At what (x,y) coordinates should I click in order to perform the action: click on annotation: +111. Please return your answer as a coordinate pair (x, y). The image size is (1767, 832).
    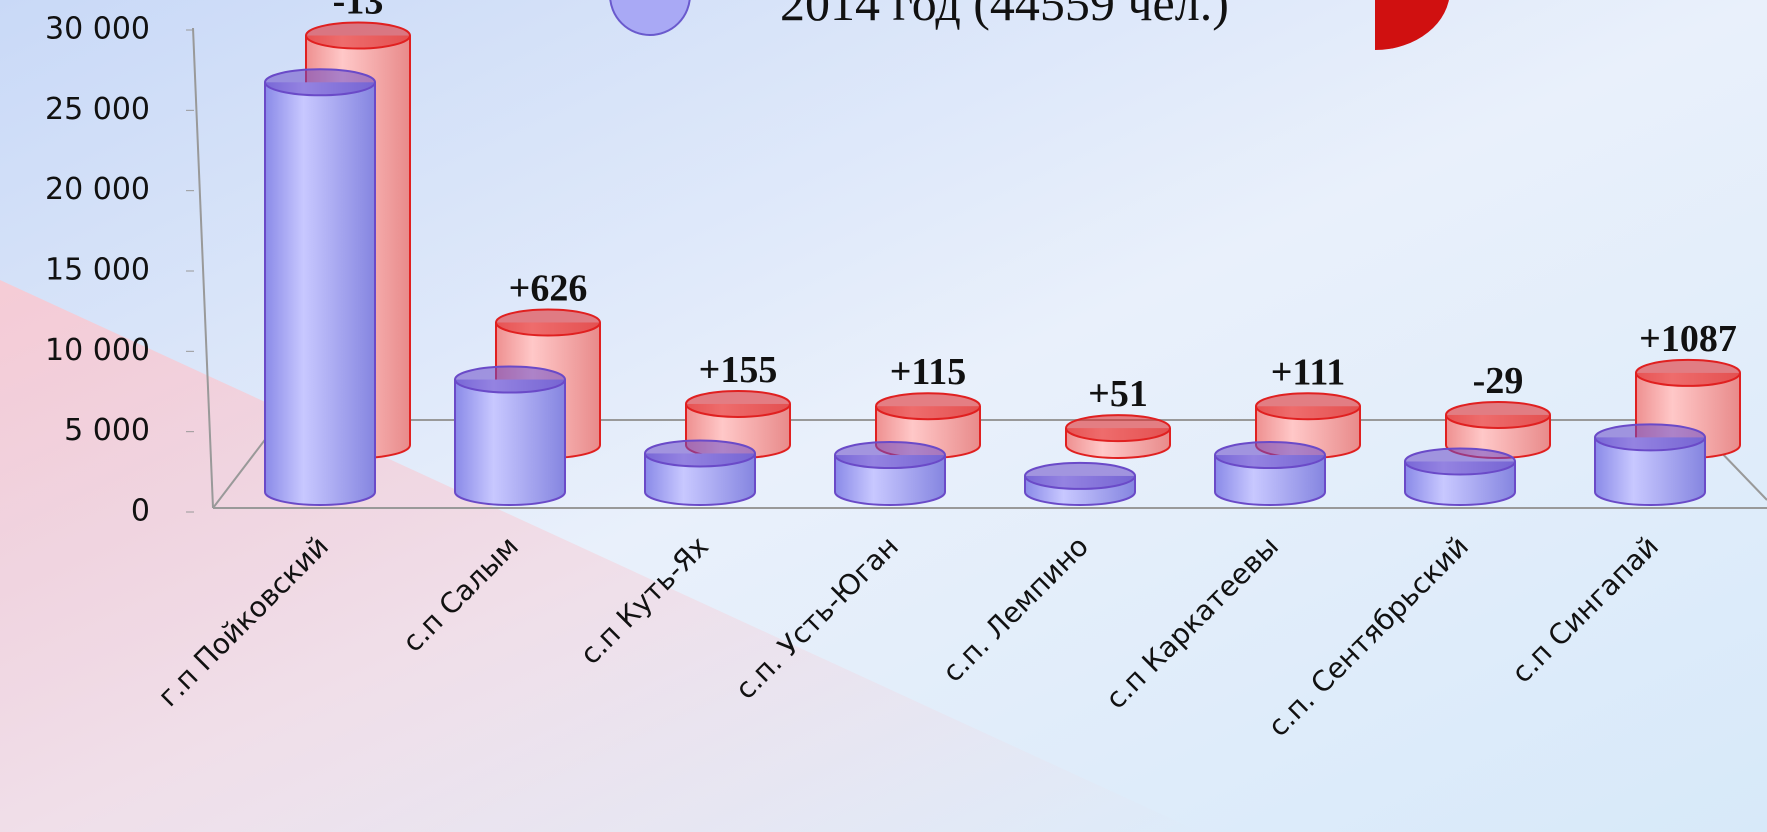
    Looking at the image, I should click on (1308, 372).